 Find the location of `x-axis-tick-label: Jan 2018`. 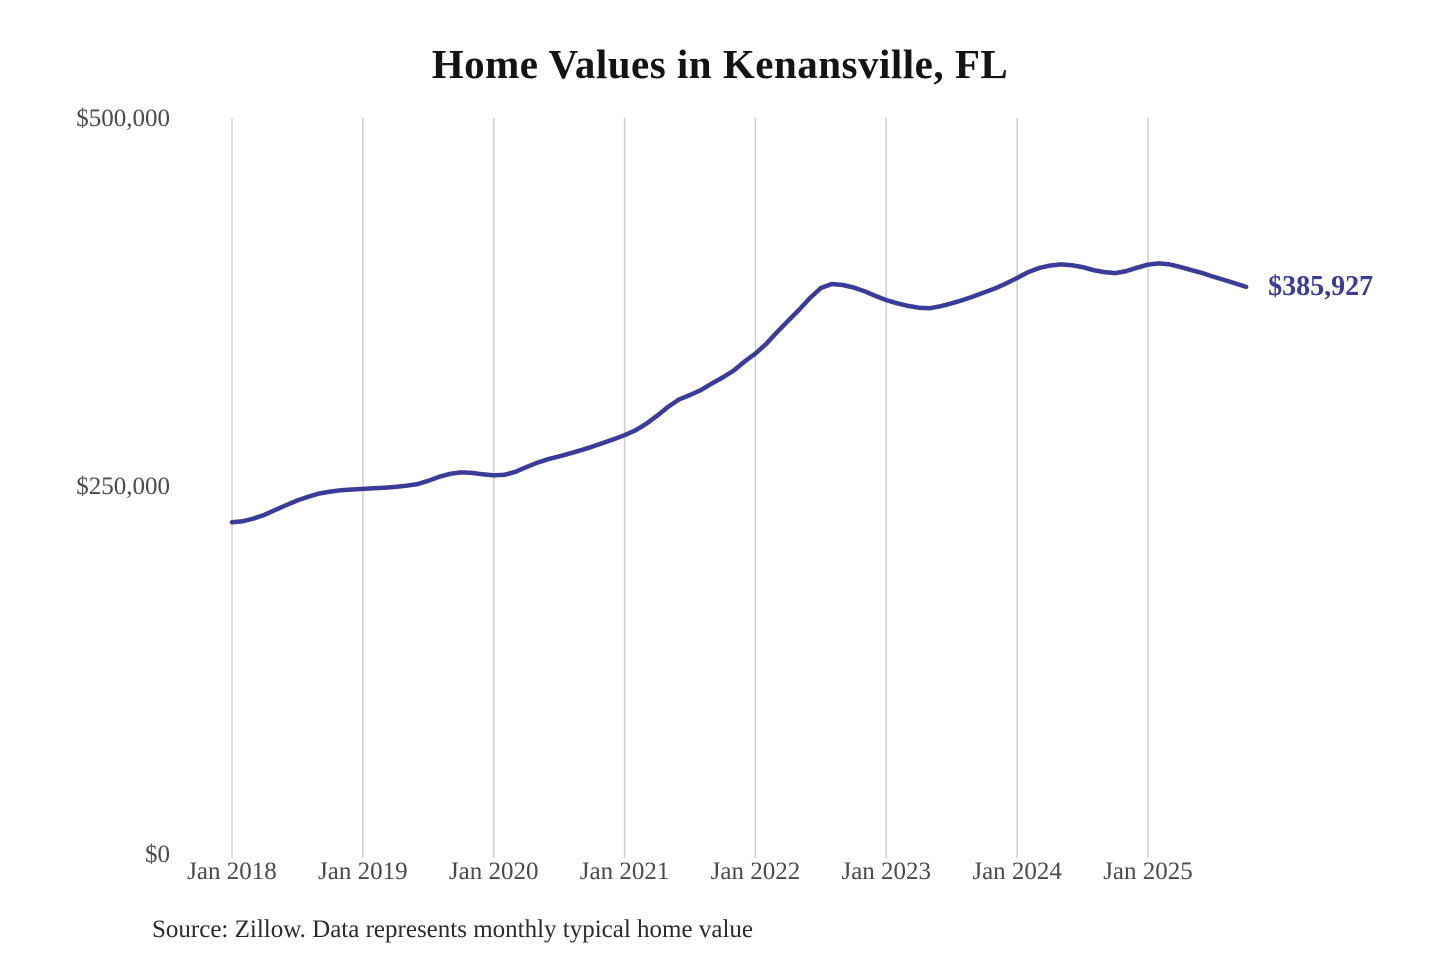

x-axis-tick-label: Jan 2018 is located at coordinates (232, 871).